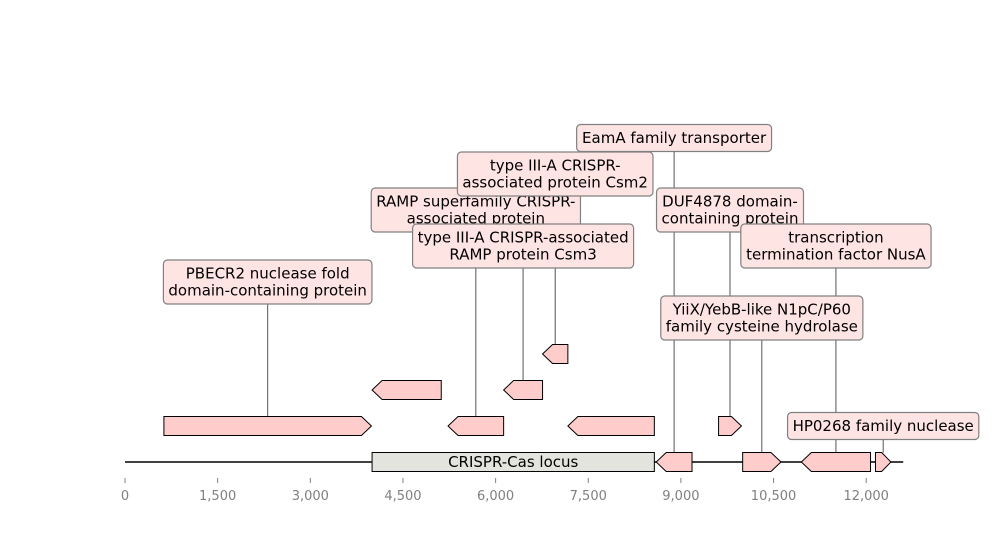  I want to click on gene-label-line: PBECR2 nuclease fold, so click(268, 273).